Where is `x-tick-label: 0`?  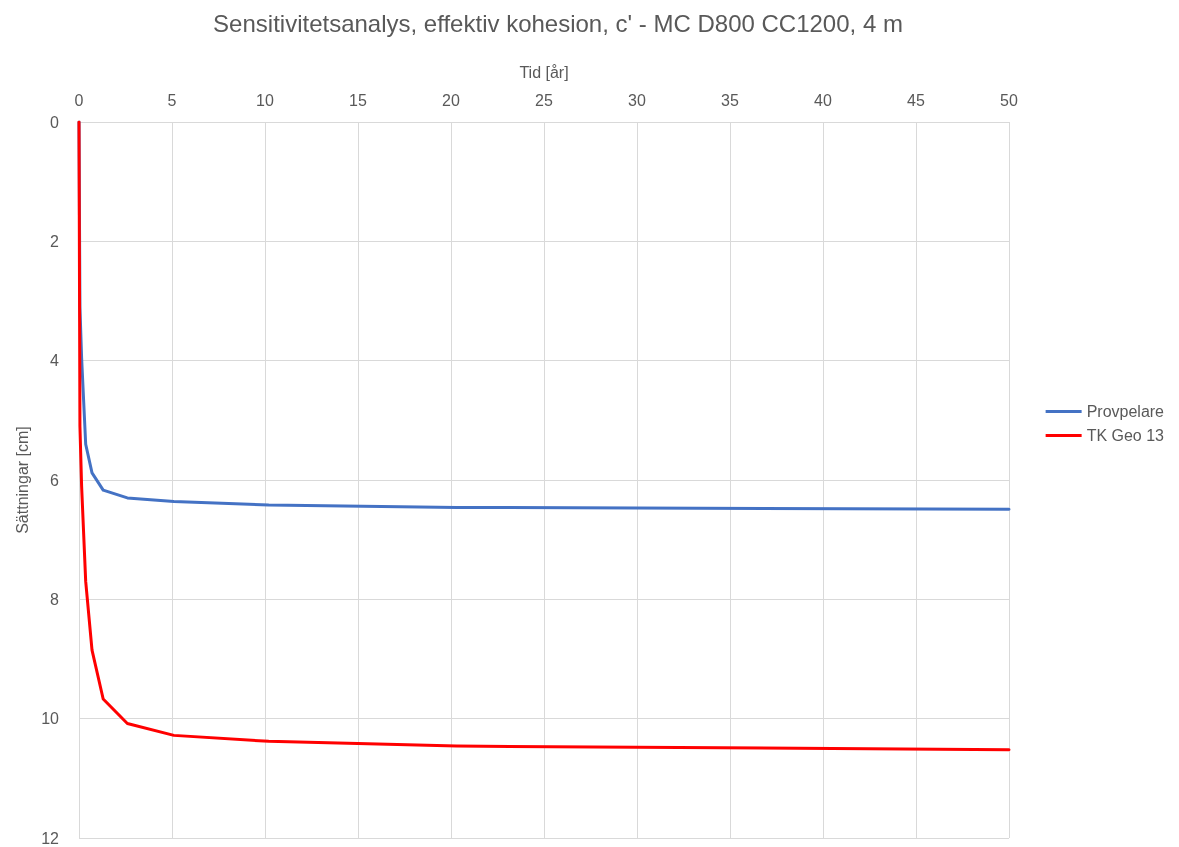 x-tick-label: 0 is located at coordinates (79, 100).